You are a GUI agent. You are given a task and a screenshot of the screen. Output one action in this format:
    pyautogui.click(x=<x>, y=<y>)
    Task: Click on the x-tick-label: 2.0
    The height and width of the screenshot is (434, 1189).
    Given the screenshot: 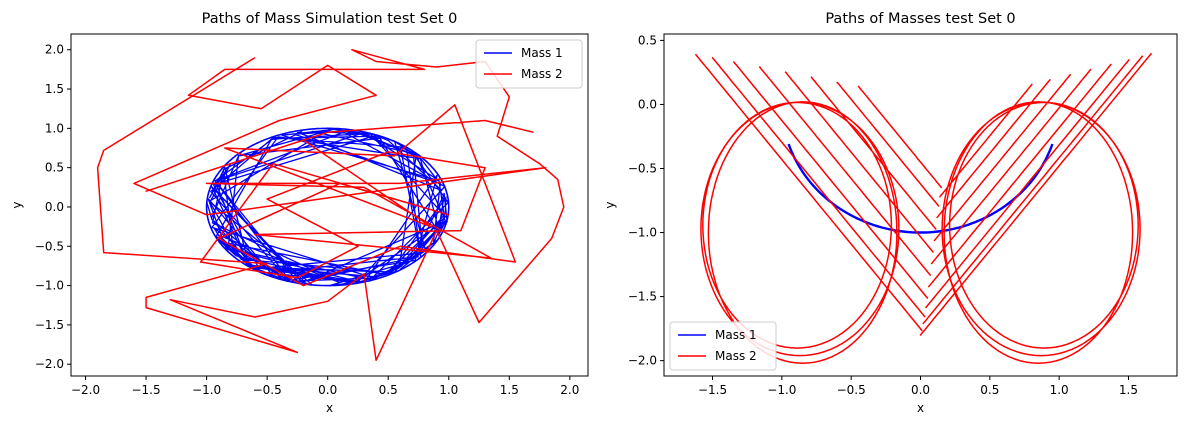 What is the action you would take?
    pyautogui.click(x=569, y=390)
    